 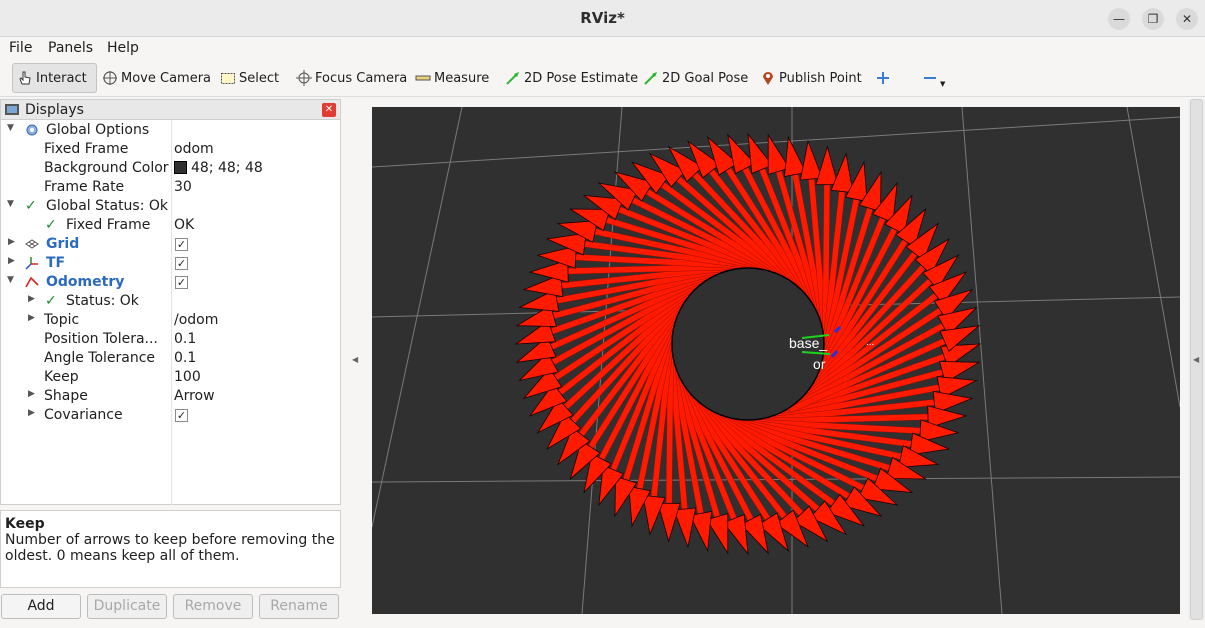 I want to click on green-arrow-icon, so click(x=513, y=78).